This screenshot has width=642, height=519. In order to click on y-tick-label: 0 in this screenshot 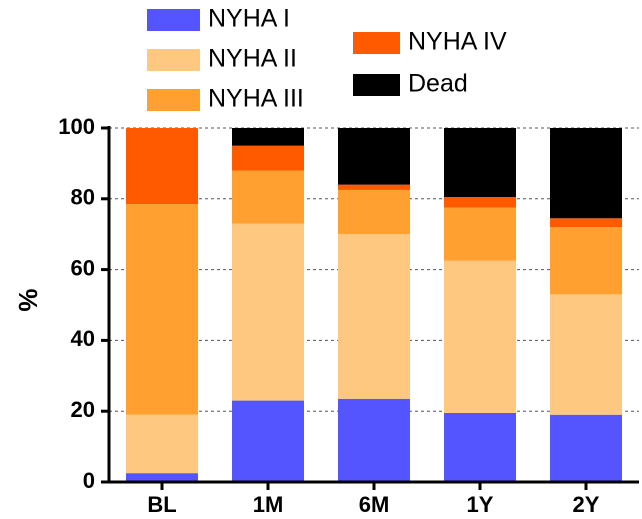, I will do `click(89, 480)`.